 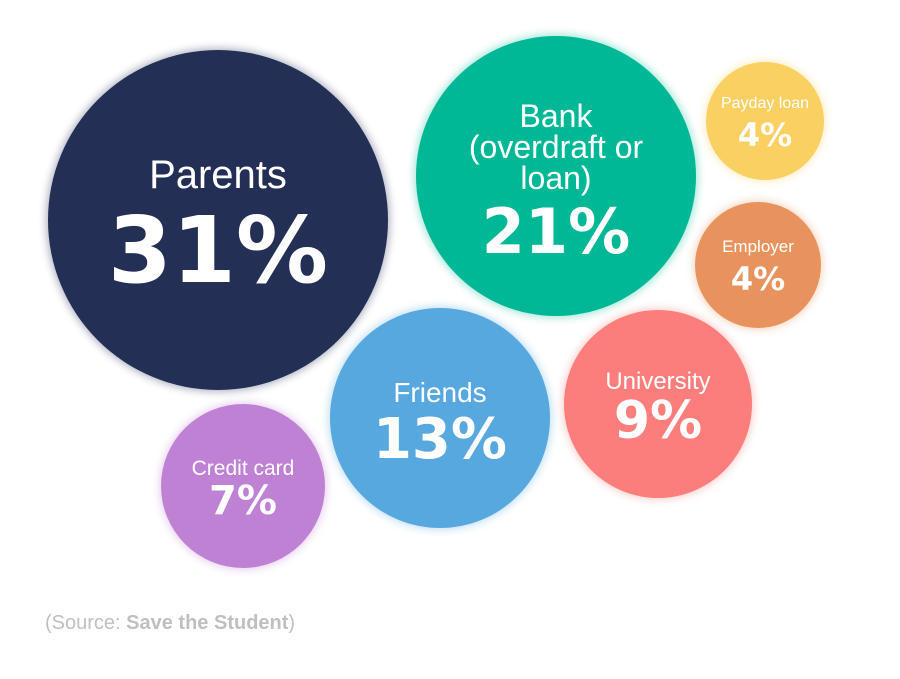 What do you see at coordinates (243, 468) in the screenshot?
I see `bubble-label: Credit card` at bounding box center [243, 468].